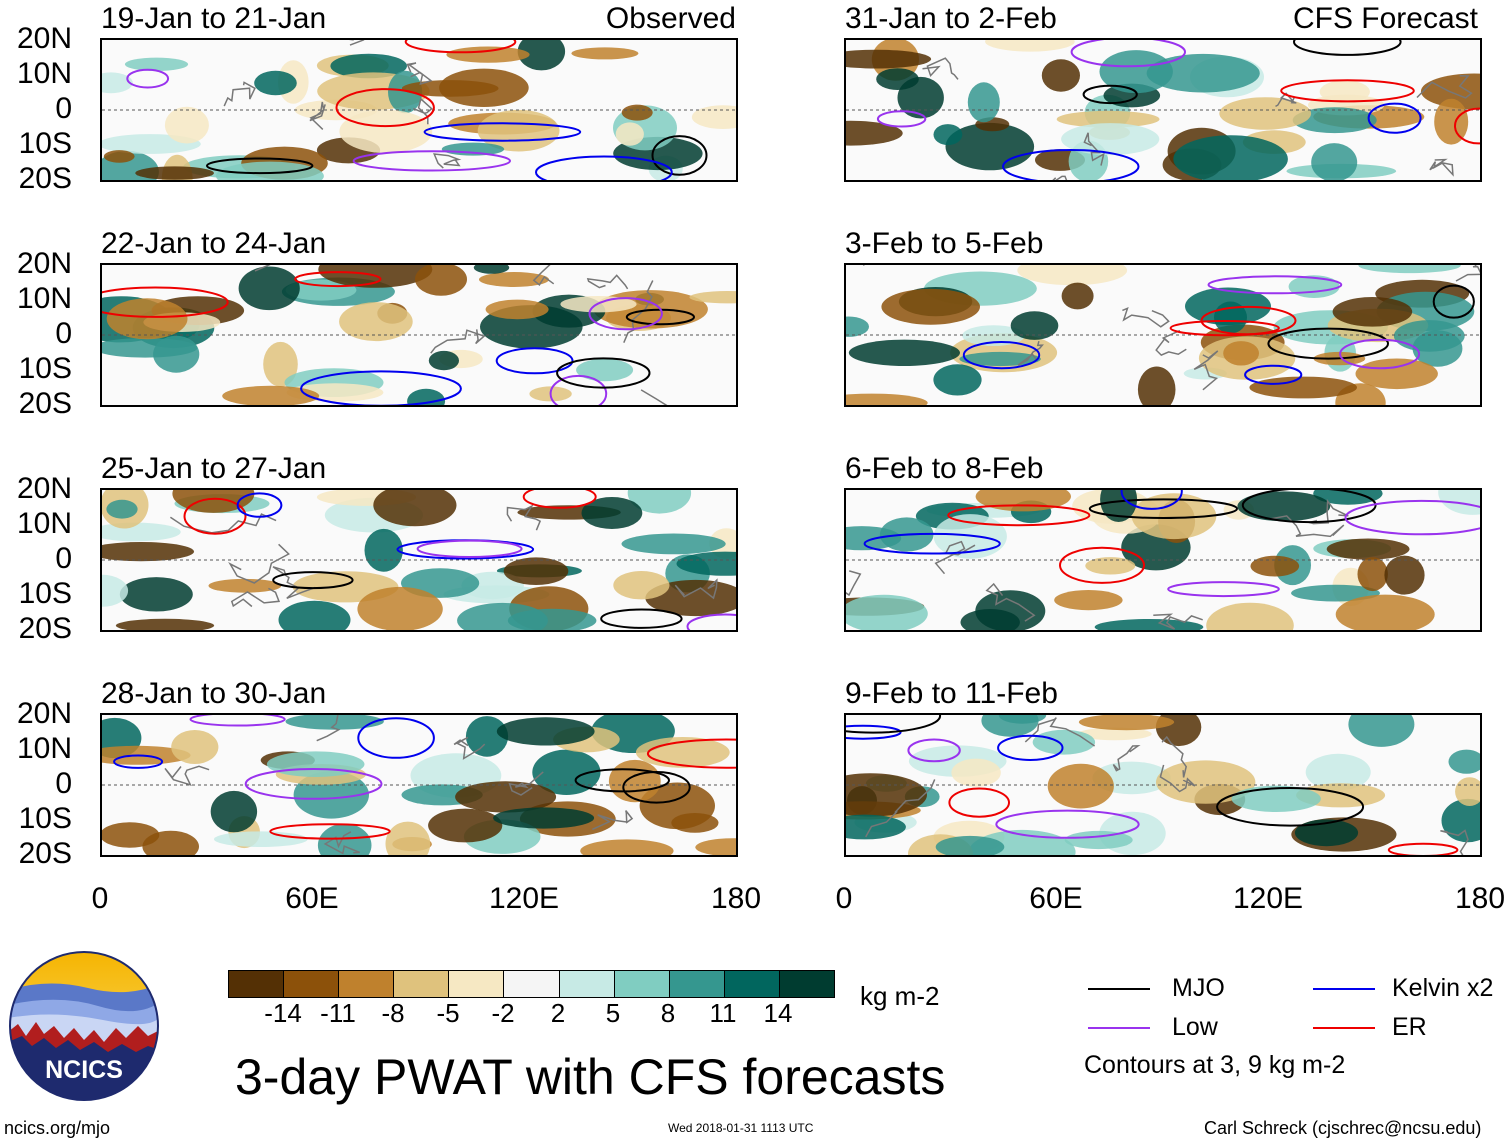  I want to click on footer-timestamp: Wed 2018-01-31 1113 UTC, so click(741, 1128).